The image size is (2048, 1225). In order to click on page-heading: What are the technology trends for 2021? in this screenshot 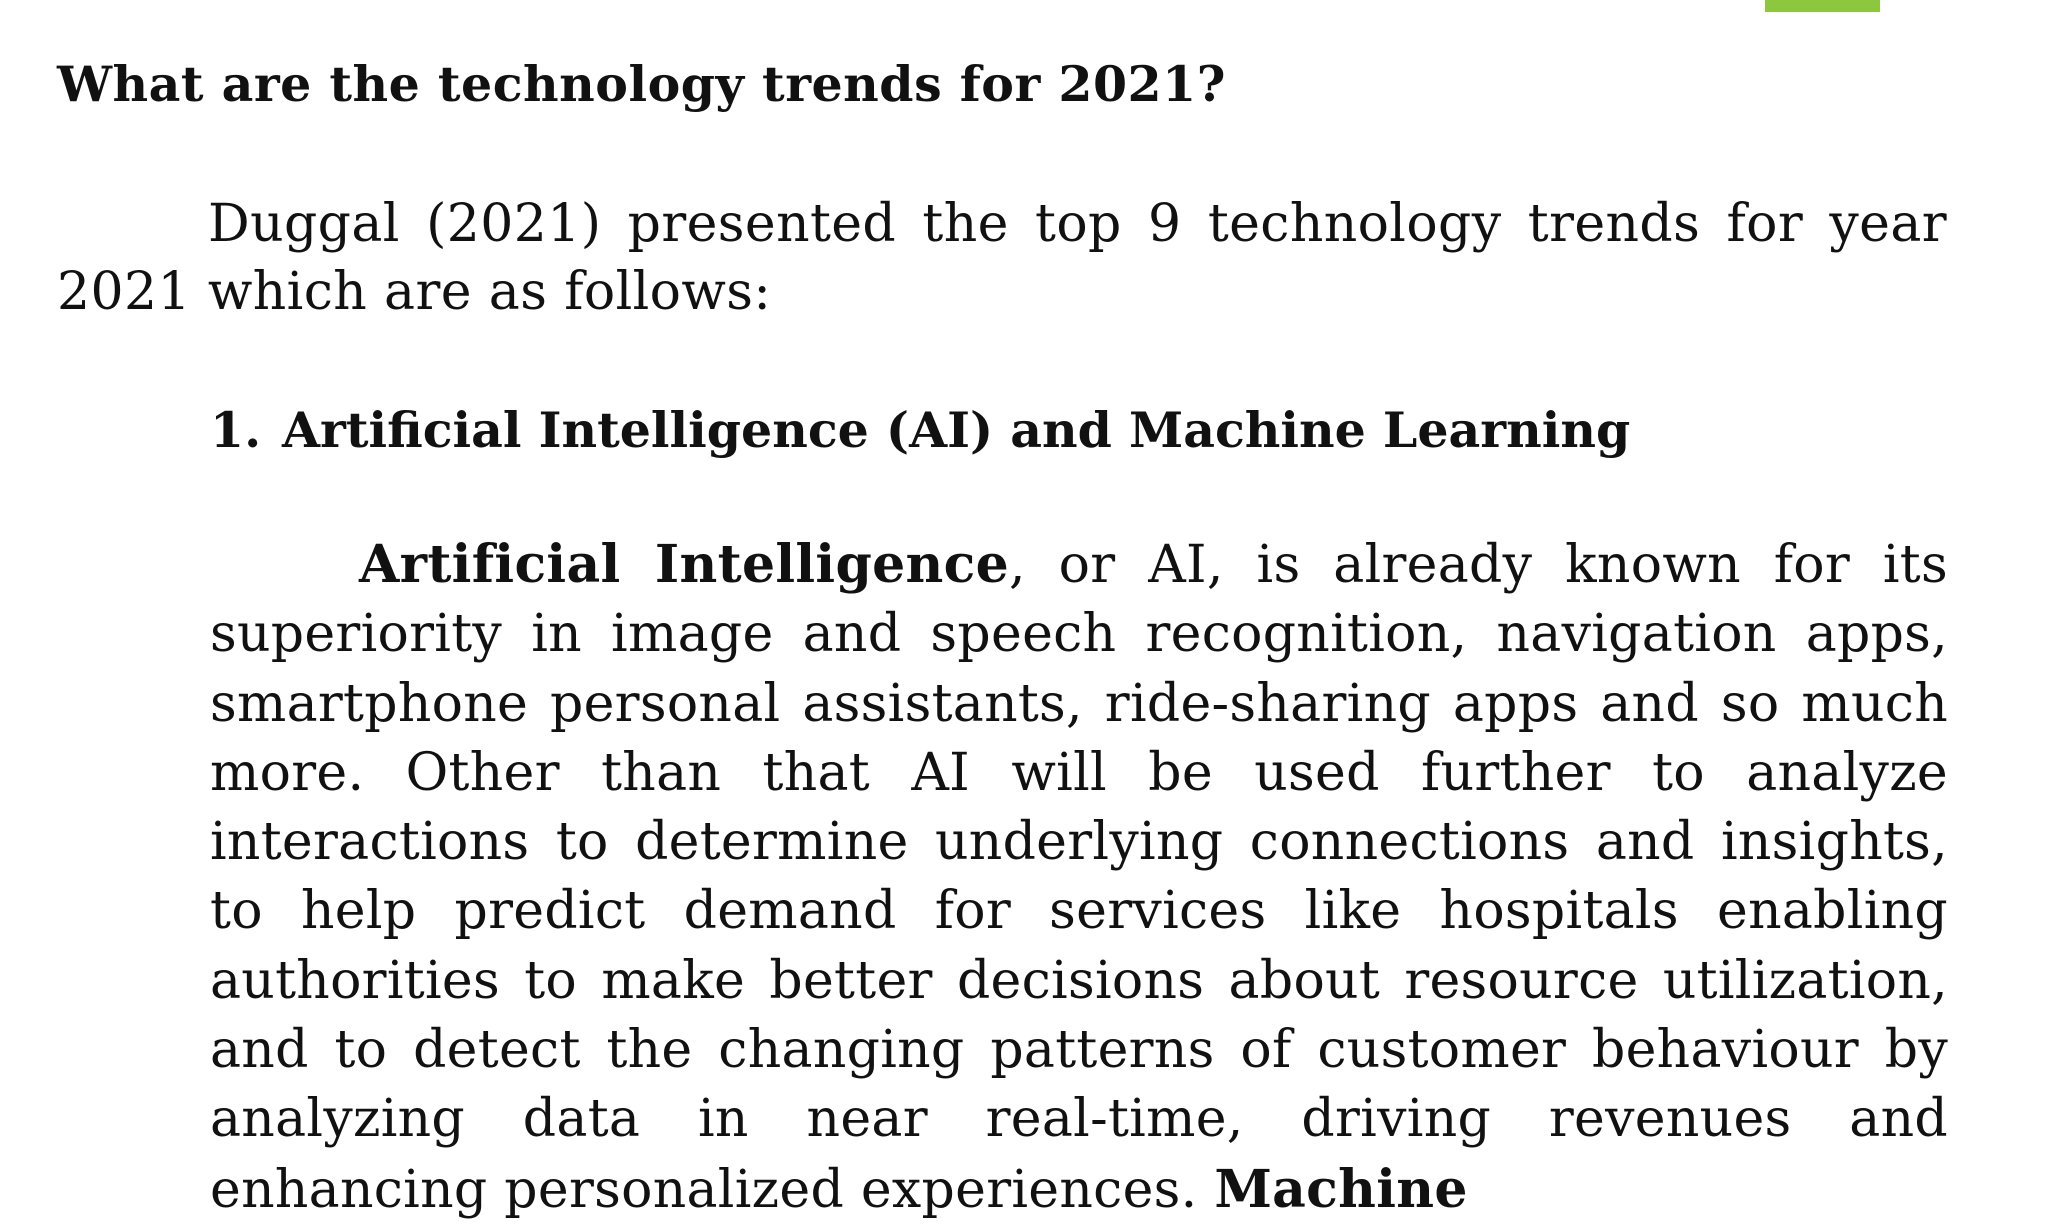, I will do `click(641, 84)`.